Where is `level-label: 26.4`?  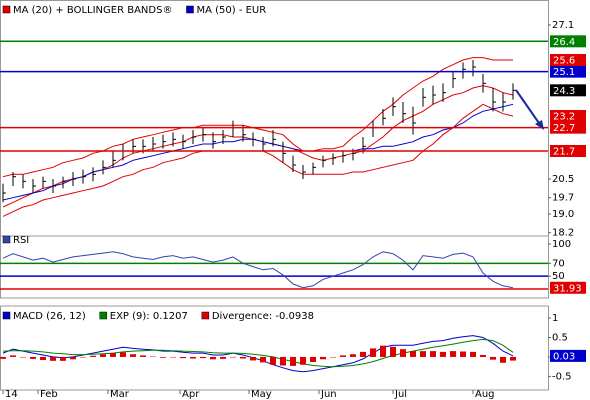 level-label: 26.4 is located at coordinates (564, 42).